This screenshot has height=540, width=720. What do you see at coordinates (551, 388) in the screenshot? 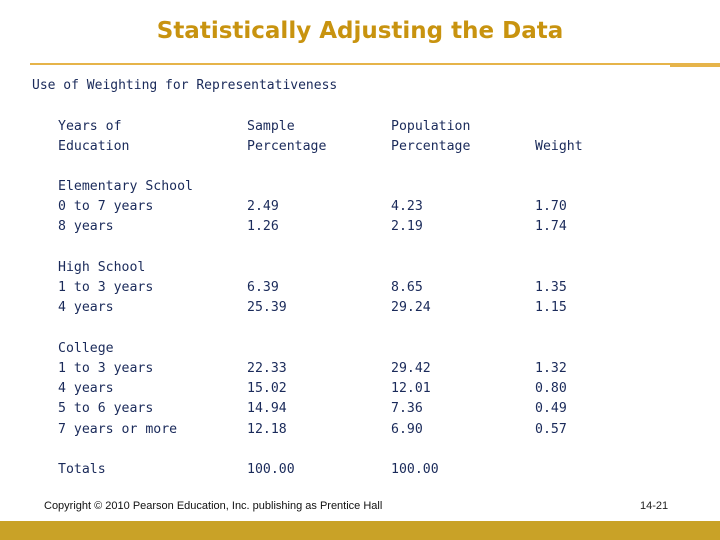
I see `row-weight: 0.80` at bounding box center [551, 388].